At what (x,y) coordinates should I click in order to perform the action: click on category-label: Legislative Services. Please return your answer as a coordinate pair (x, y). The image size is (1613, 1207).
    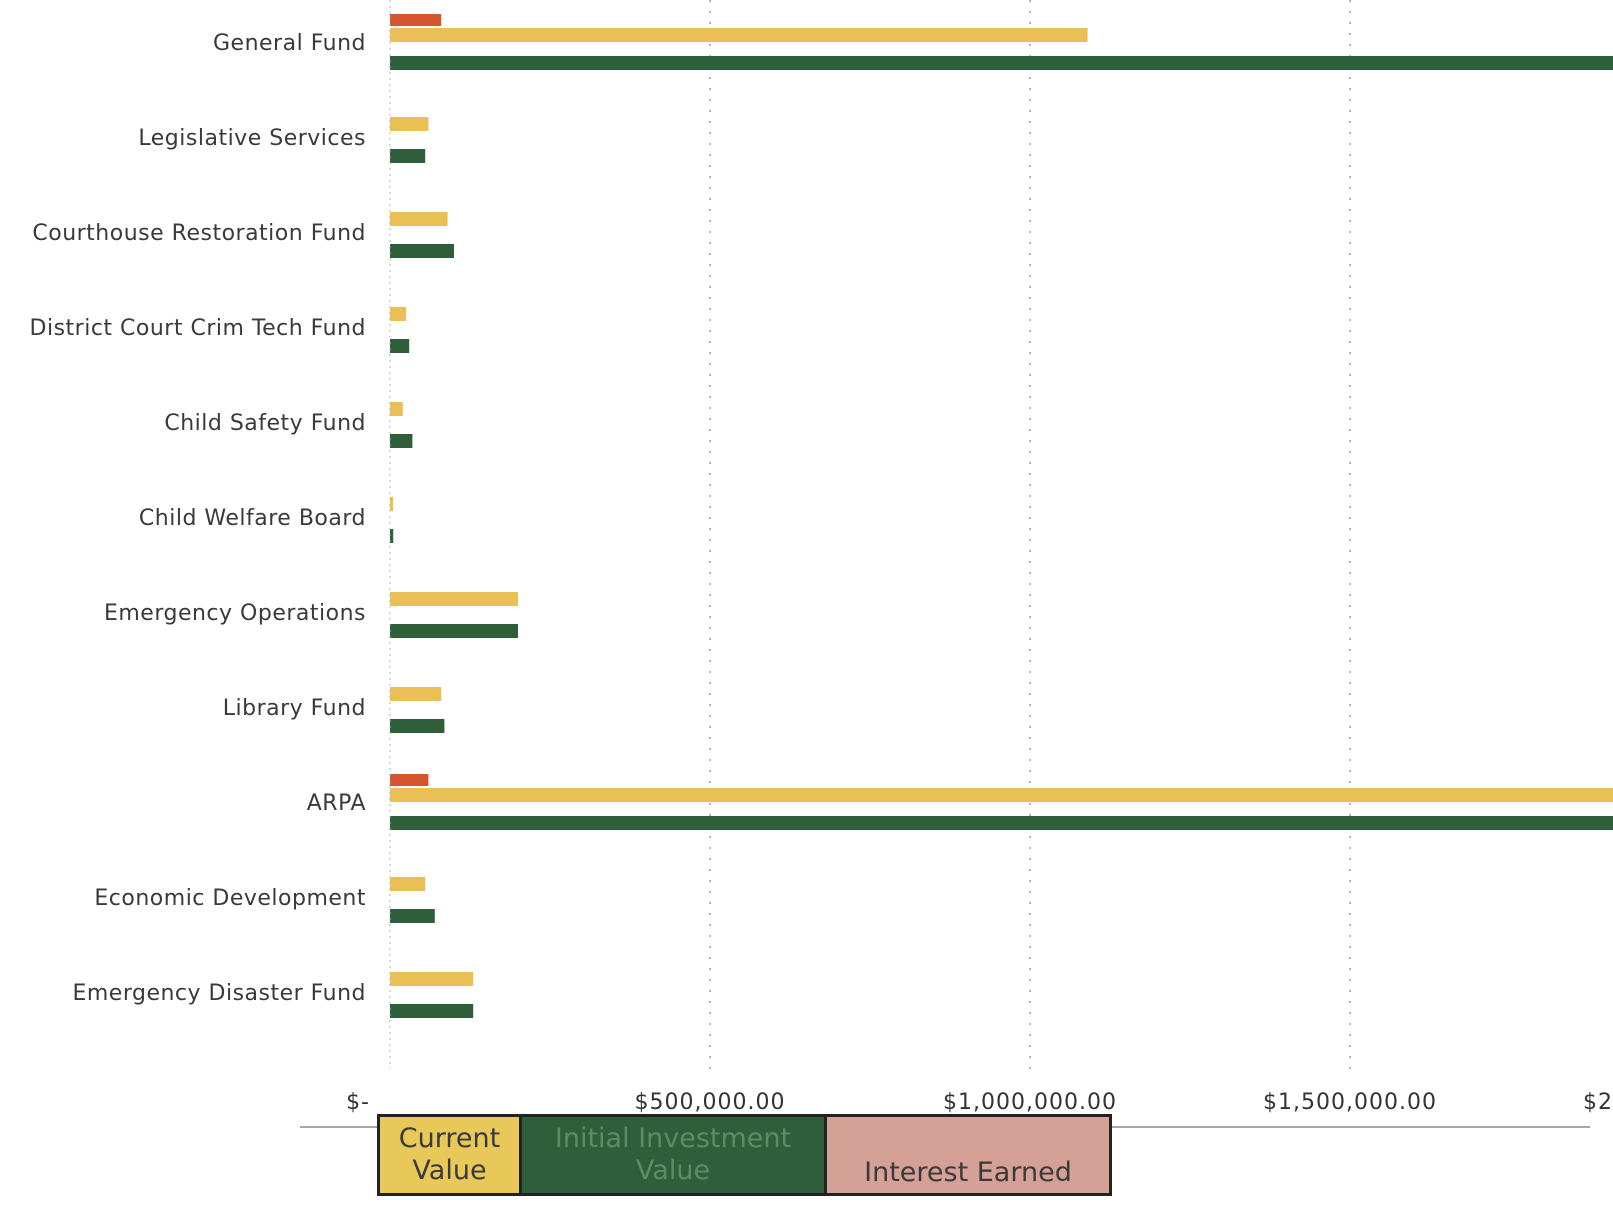
    Looking at the image, I should click on (252, 138).